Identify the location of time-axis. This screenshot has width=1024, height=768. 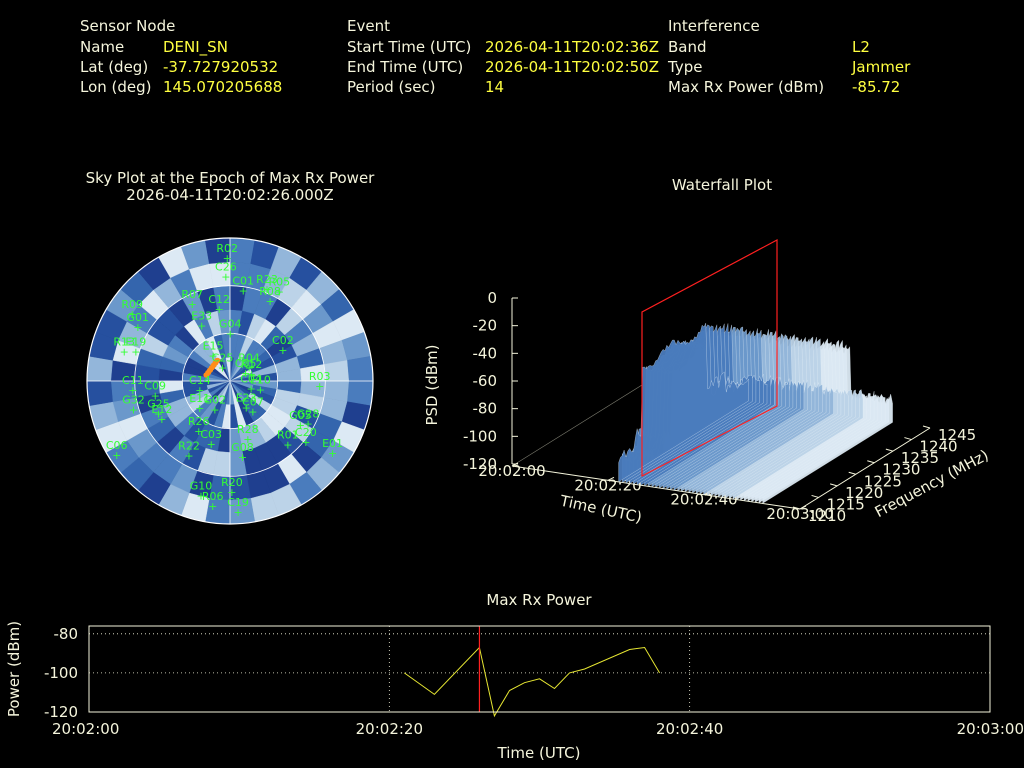
(656, 487).